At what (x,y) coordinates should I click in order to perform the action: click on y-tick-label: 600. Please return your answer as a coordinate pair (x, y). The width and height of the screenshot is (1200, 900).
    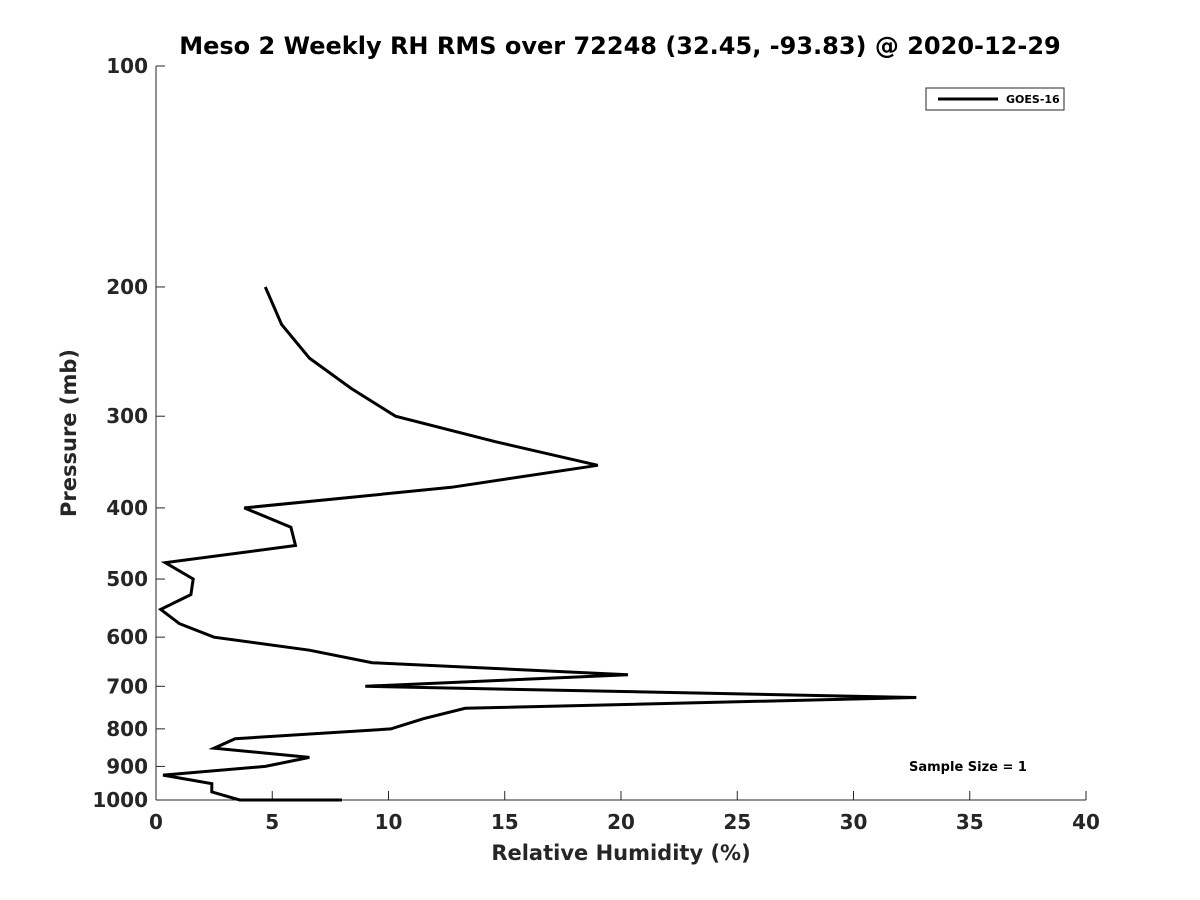
    Looking at the image, I should click on (127, 637).